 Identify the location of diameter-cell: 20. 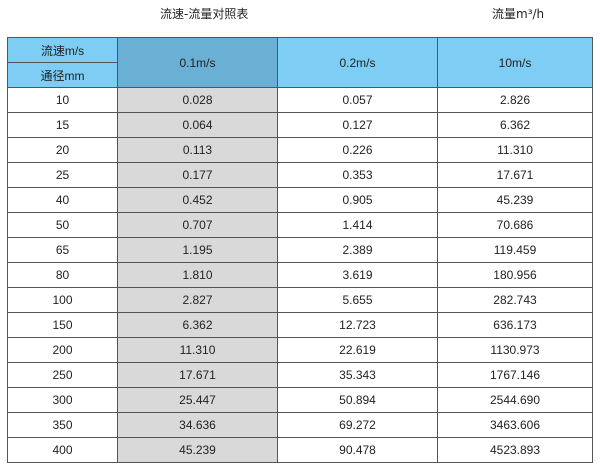
(62, 150).